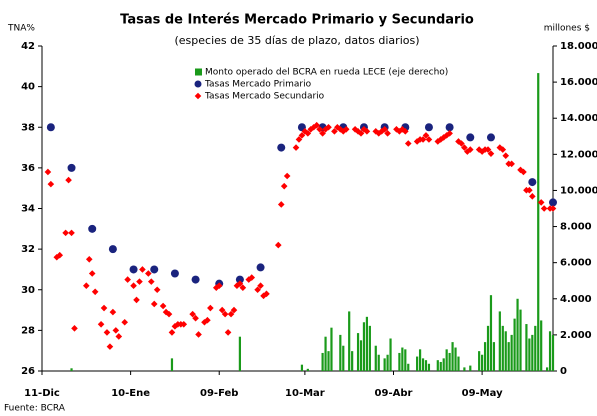  I want to click on legend-bar, so click(198, 72).